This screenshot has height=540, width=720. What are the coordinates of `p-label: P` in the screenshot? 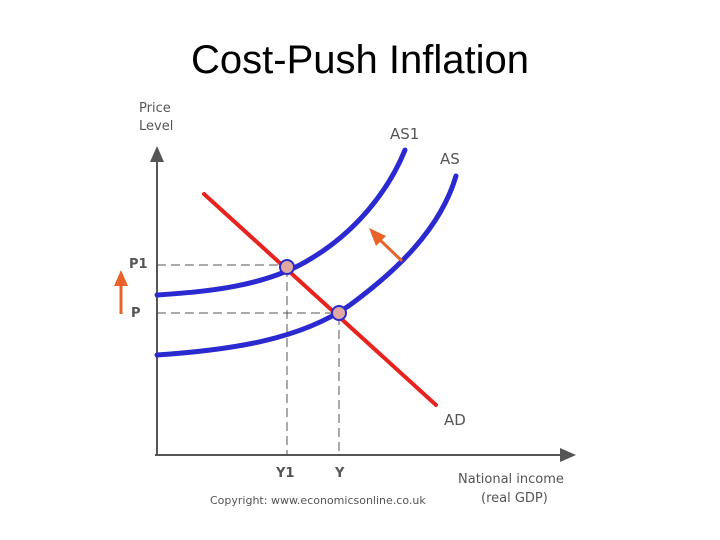 It's located at (136, 313).